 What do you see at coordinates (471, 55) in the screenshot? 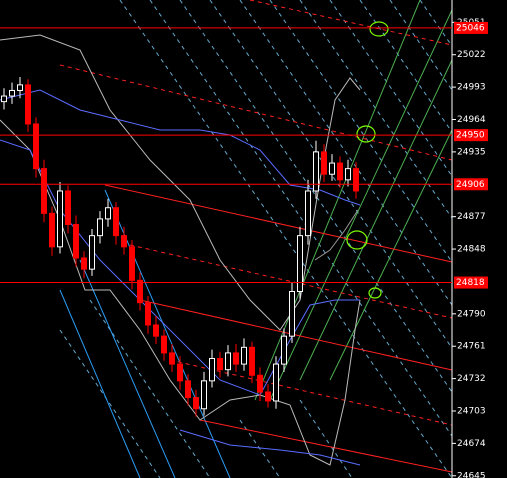
I see `y-tick-label: 25022` at bounding box center [471, 55].